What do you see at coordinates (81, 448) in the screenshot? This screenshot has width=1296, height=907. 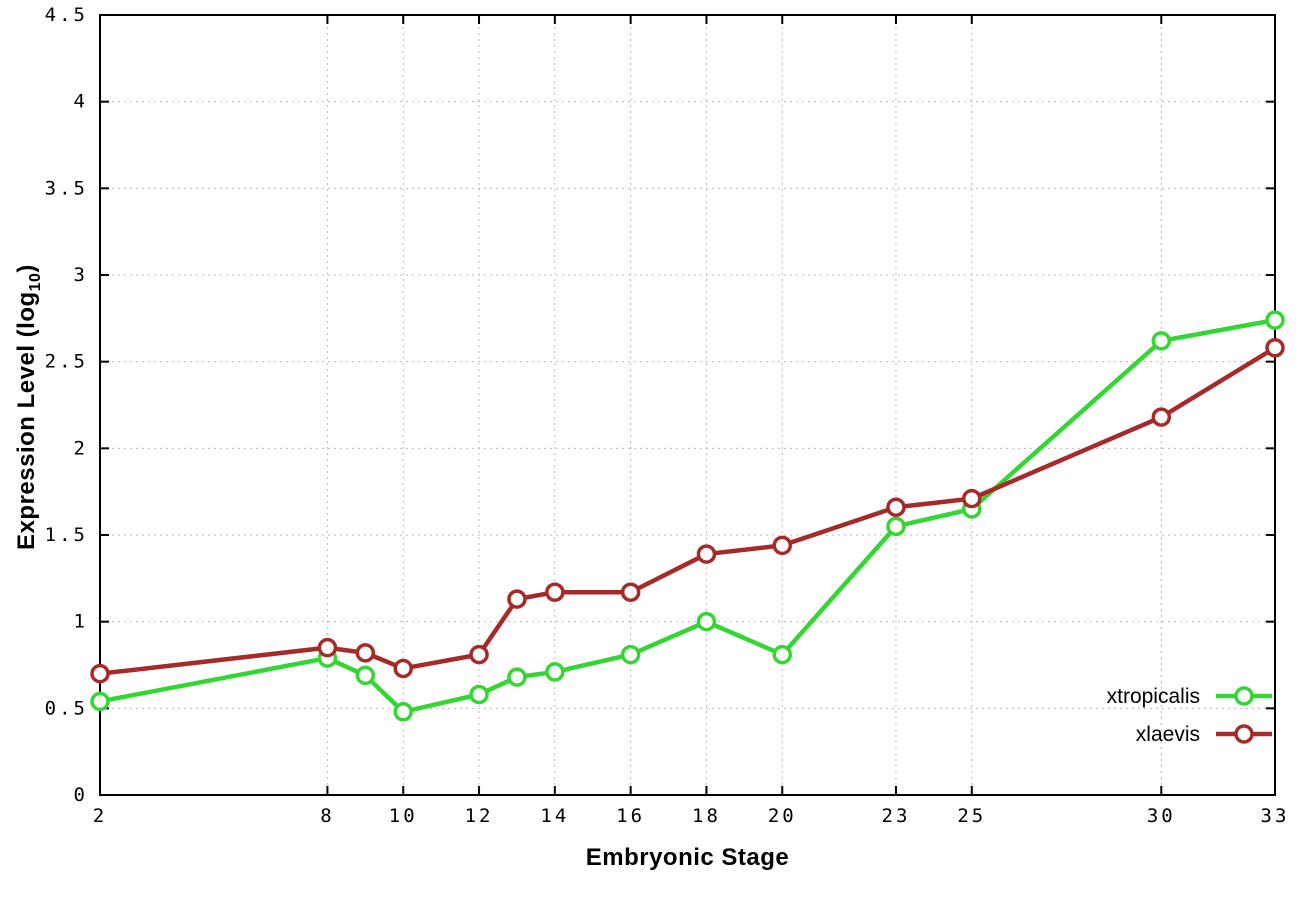 I see `y-tick-label: 2` at bounding box center [81, 448].